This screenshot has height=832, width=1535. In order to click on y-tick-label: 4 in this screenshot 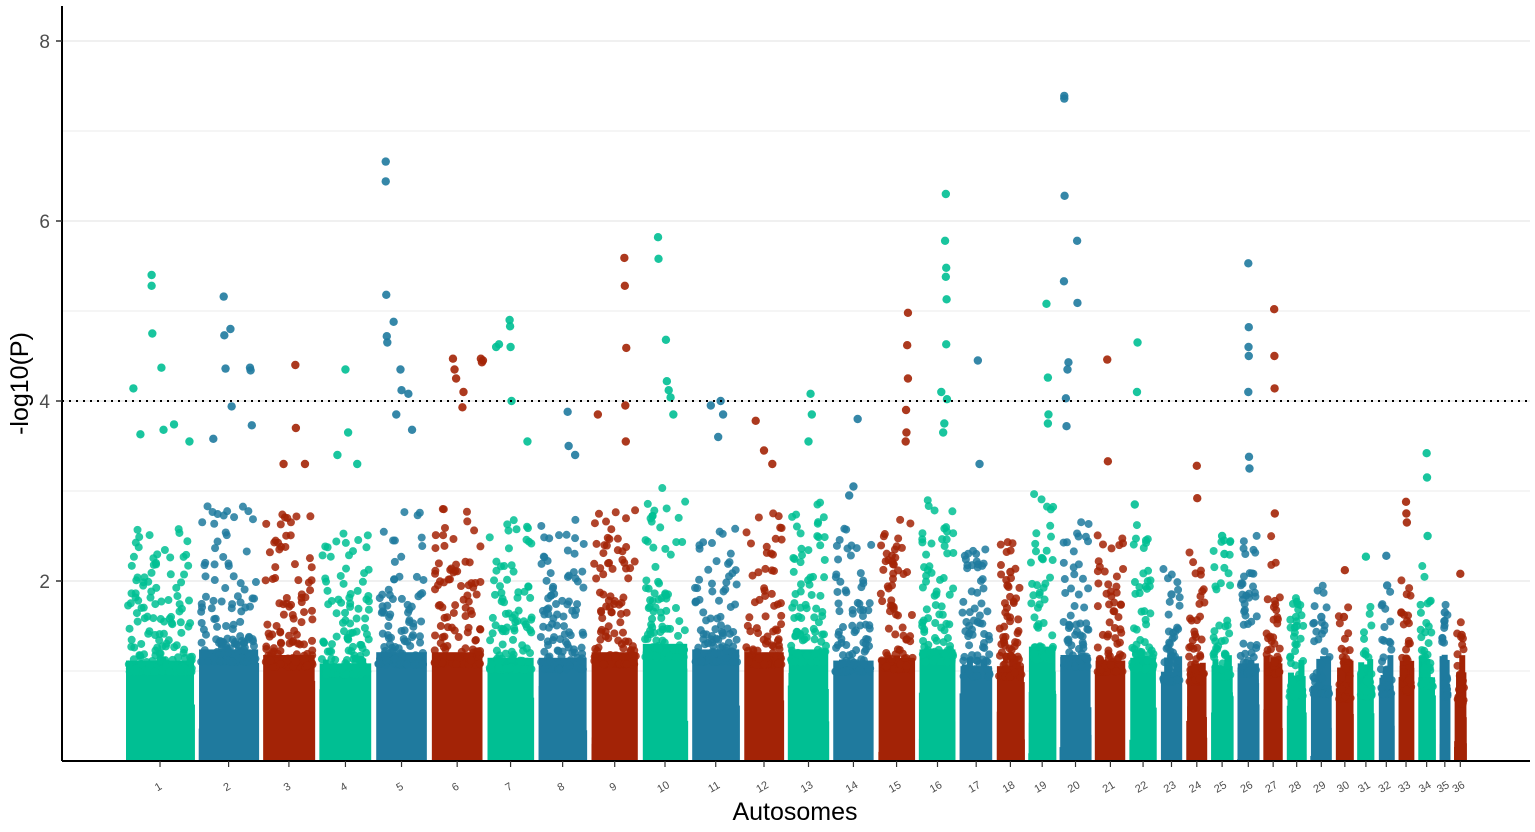, I will do `click(44, 402)`.